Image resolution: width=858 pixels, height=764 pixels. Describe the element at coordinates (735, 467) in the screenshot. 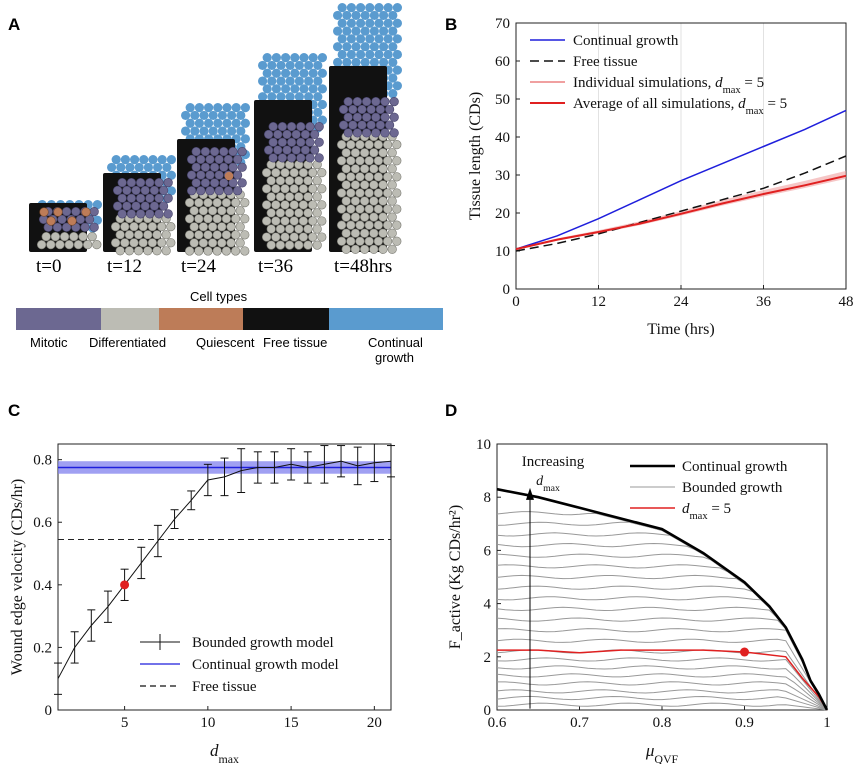

I see `legend-label: Continual growth` at that location.